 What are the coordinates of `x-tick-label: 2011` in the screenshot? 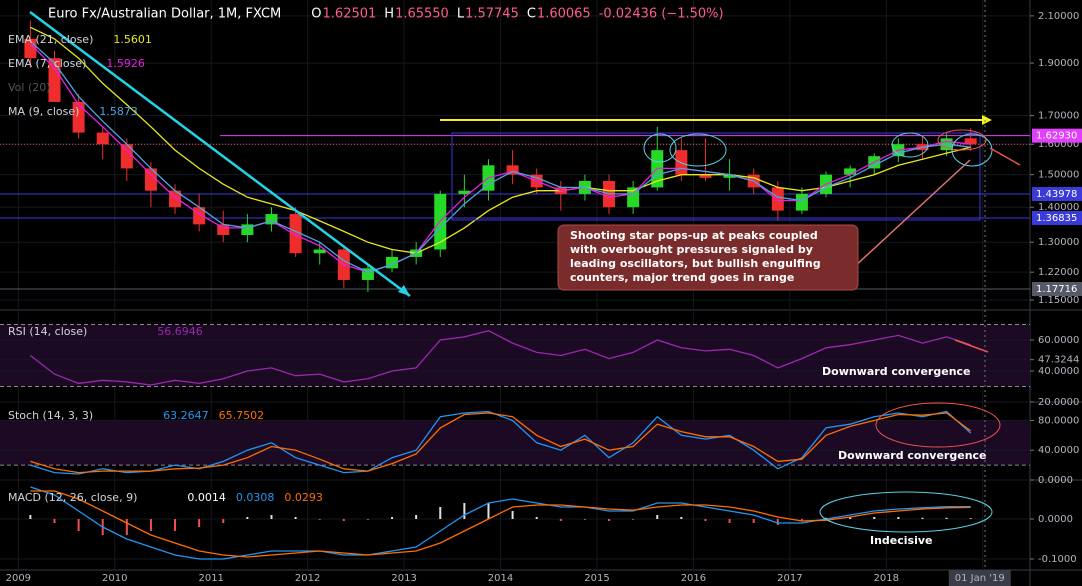 It's located at (210, 578).